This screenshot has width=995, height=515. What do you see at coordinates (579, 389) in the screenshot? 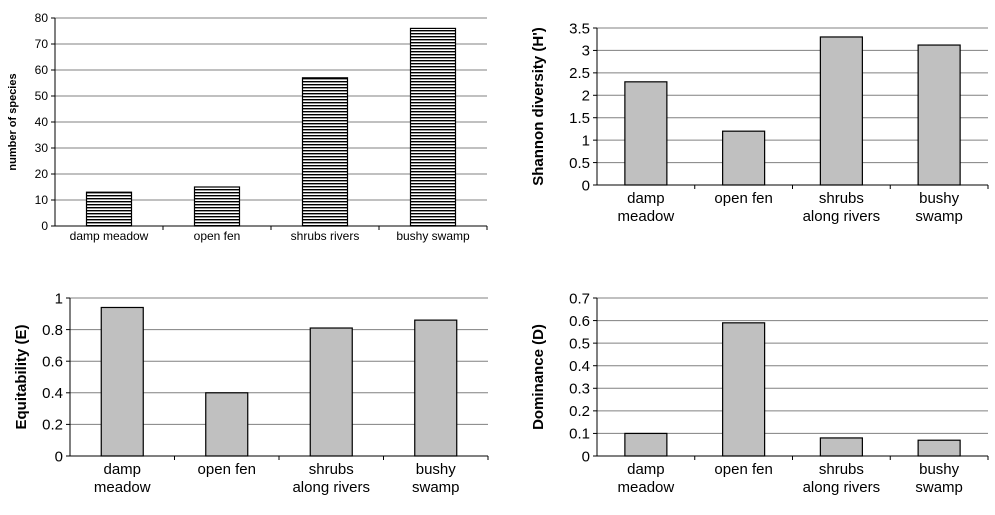
I see `y-tick-label: 0.3` at bounding box center [579, 389].